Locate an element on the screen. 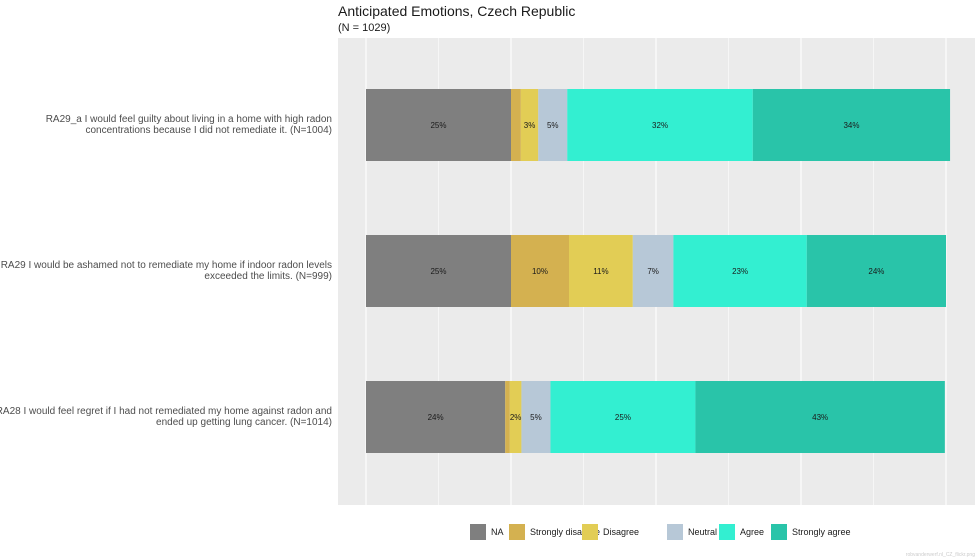 This screenshot has width=980, height=560. legend-label: Strongly disagree is located at coordinates (565, 532).